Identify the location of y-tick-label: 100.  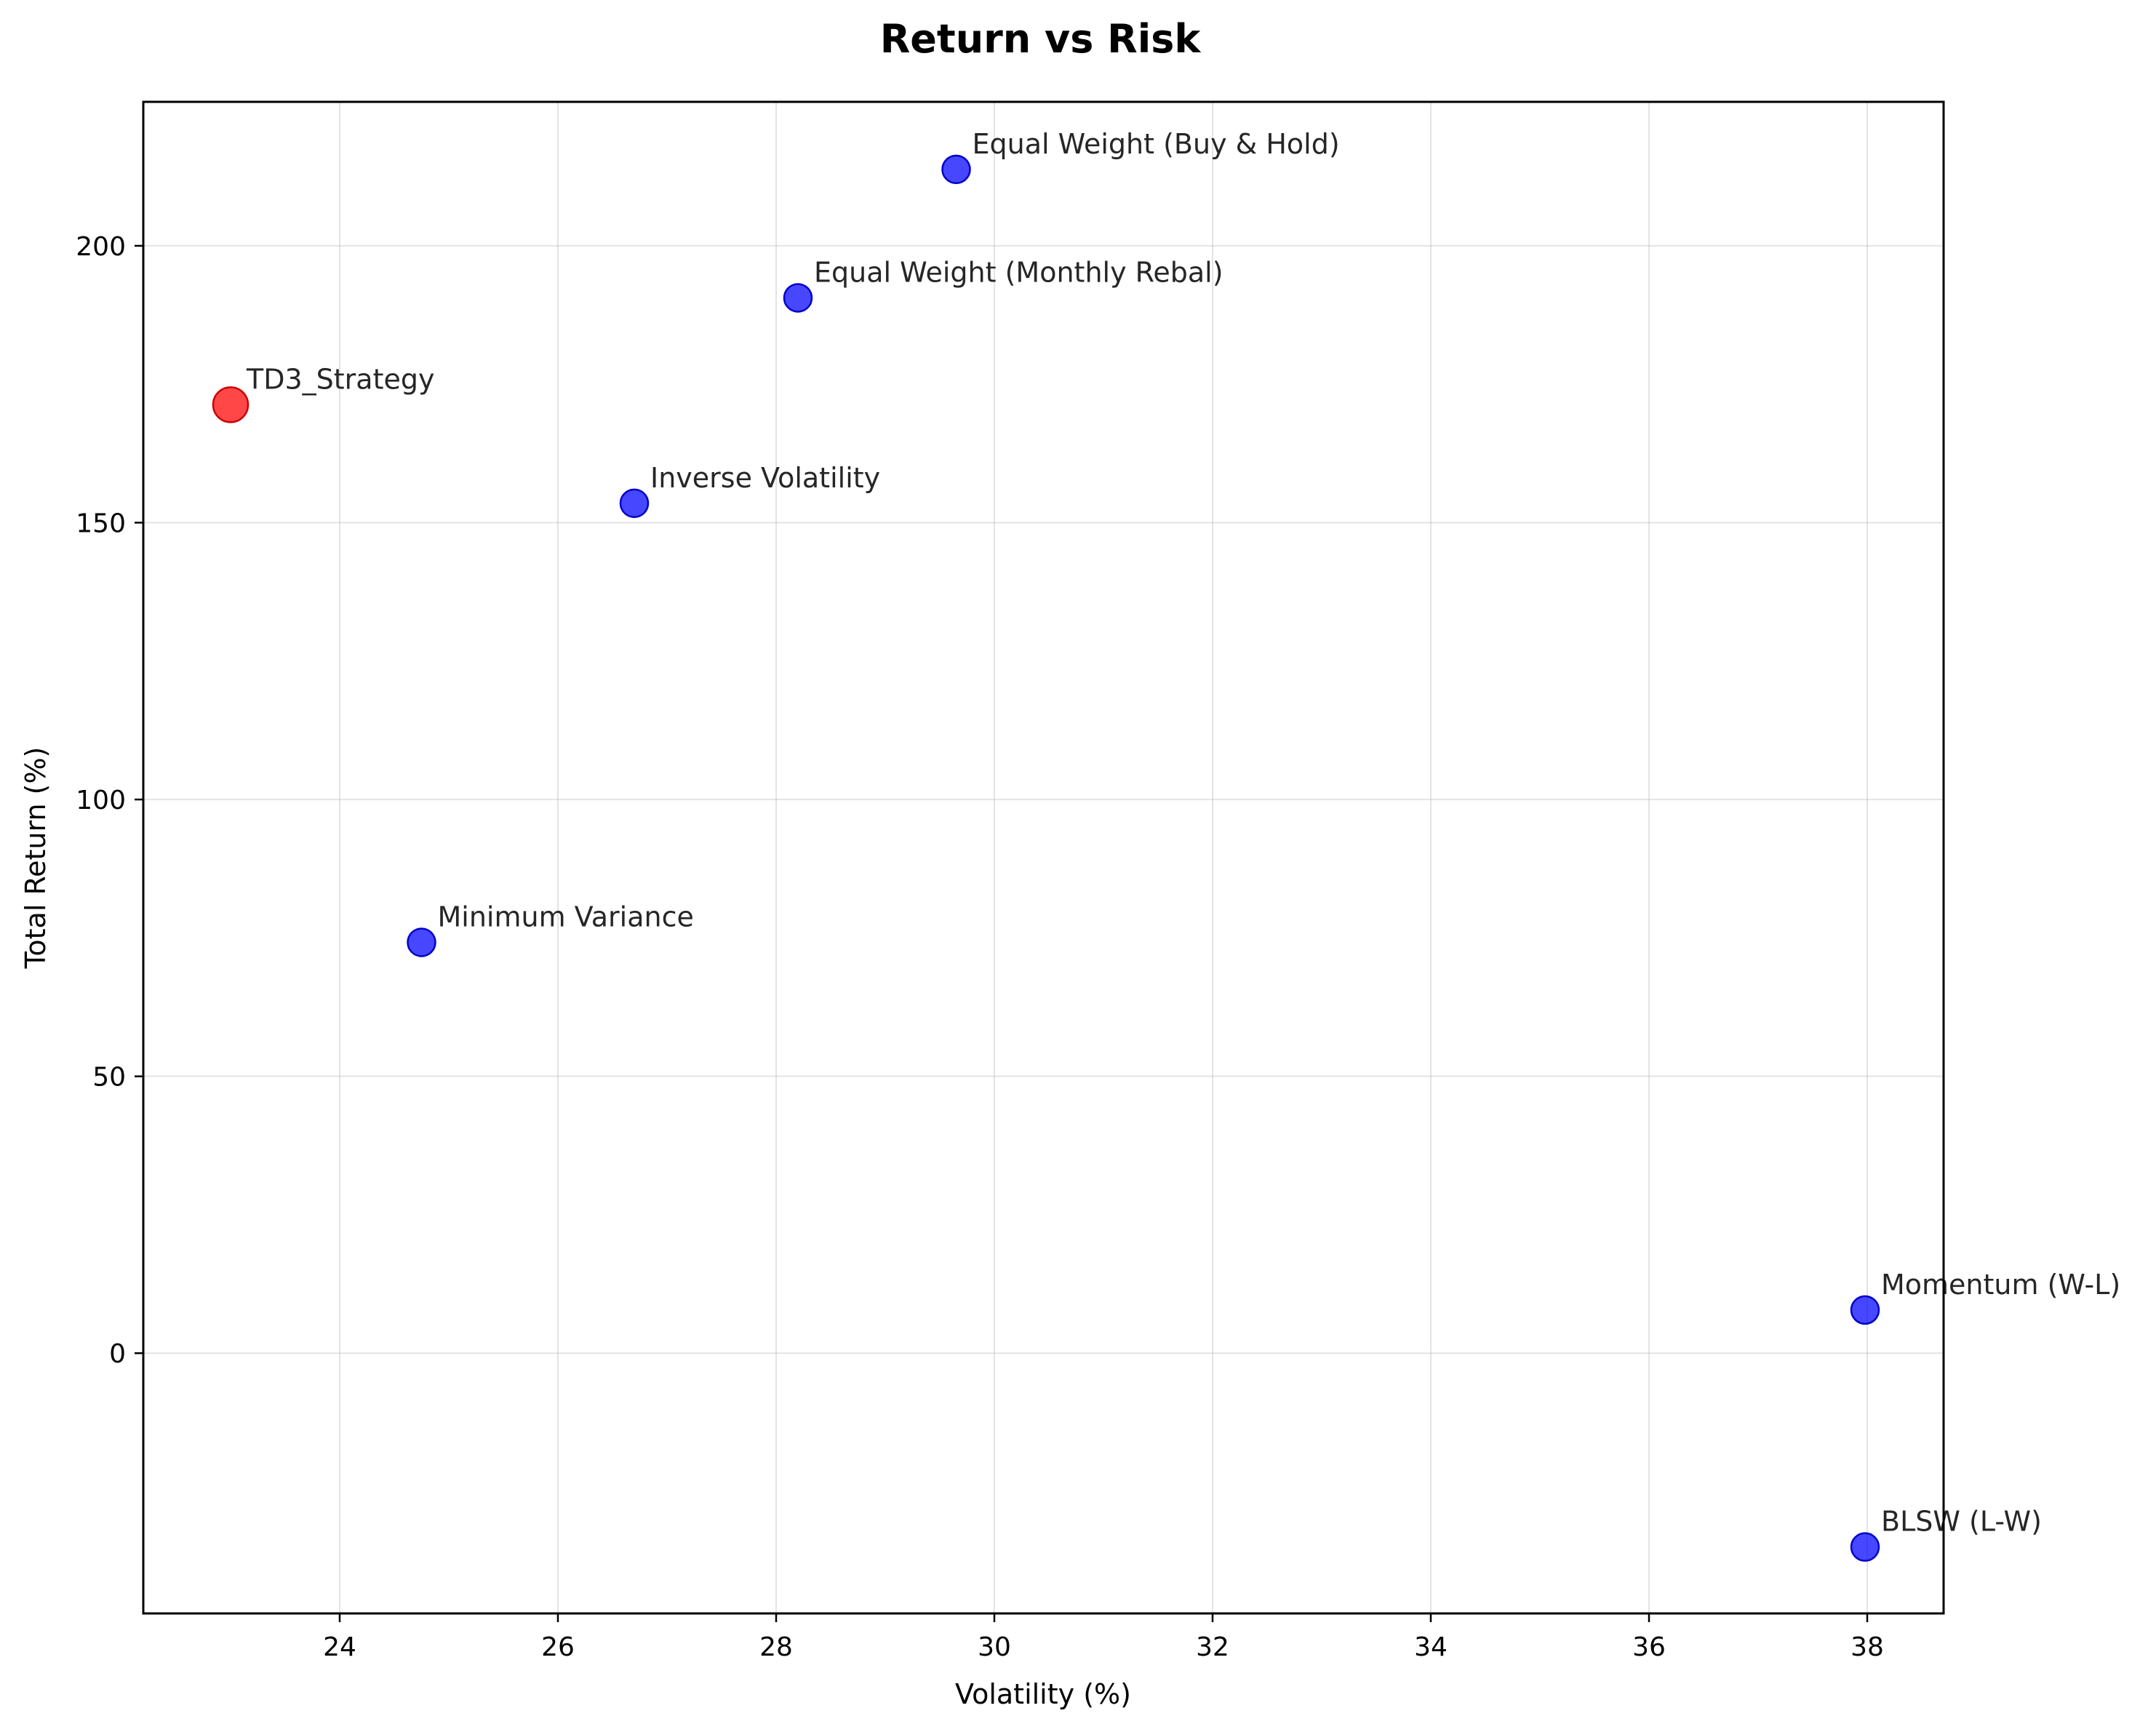
(101, 800).